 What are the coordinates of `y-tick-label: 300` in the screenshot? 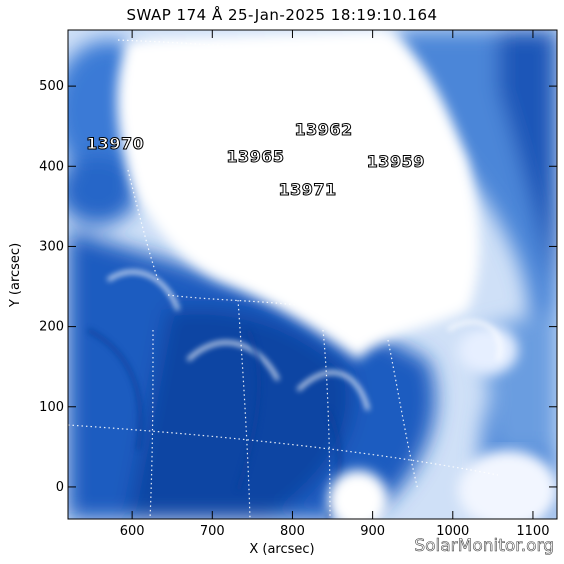 It's located at (51, 246).